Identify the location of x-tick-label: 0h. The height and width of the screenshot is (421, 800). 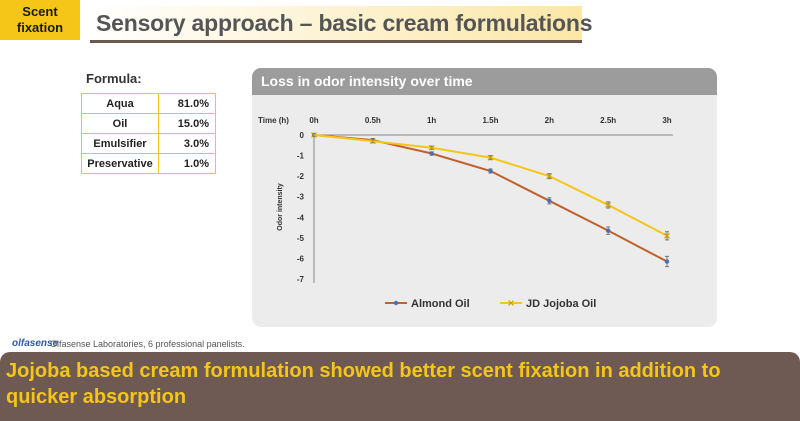
(313, 120).